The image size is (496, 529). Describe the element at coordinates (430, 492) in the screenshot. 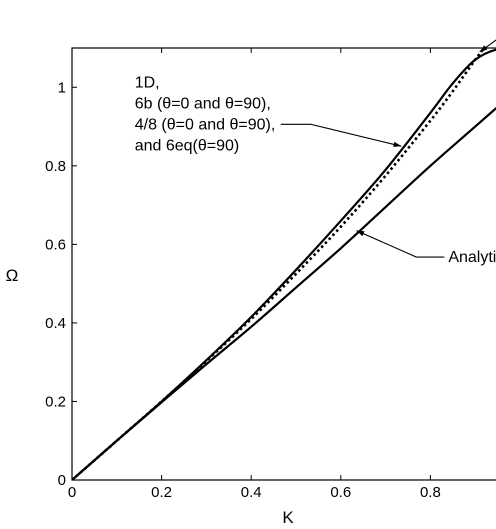

I see `x-tick-label: 0.8` at that location.